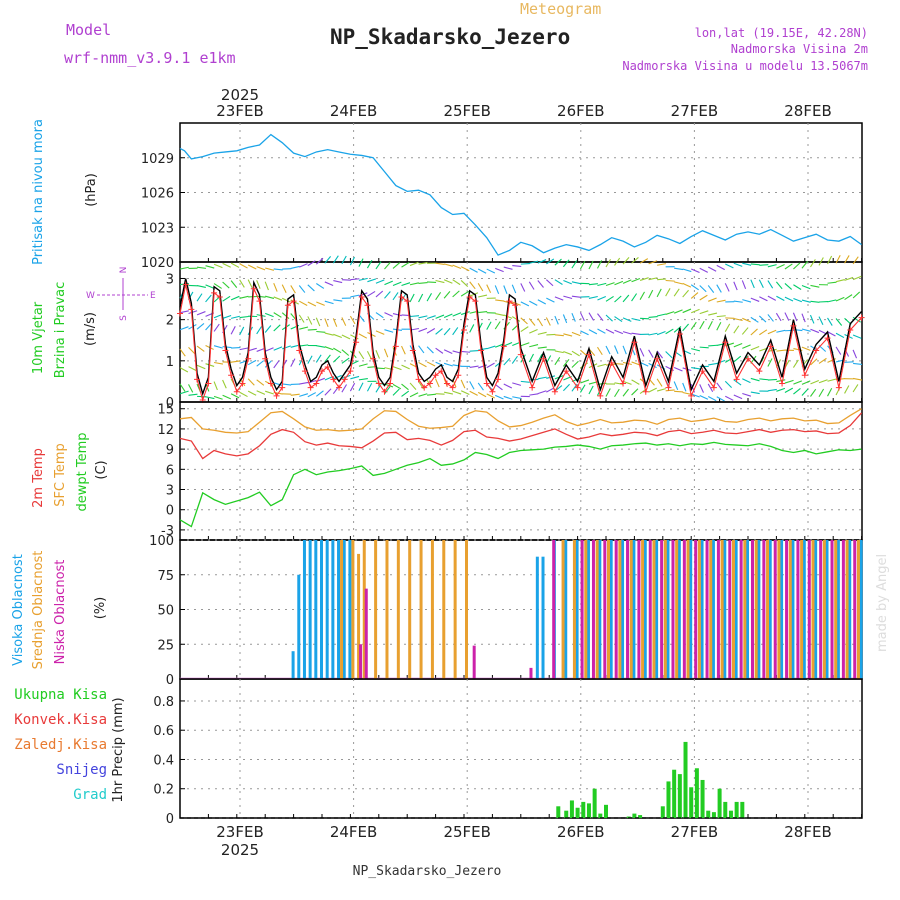 The height and width of the screenshot is (900, 900). Describe the element at coordinates (580, 832) in the screenshot. I see `day-label-bottom: 26FEB` at that location.